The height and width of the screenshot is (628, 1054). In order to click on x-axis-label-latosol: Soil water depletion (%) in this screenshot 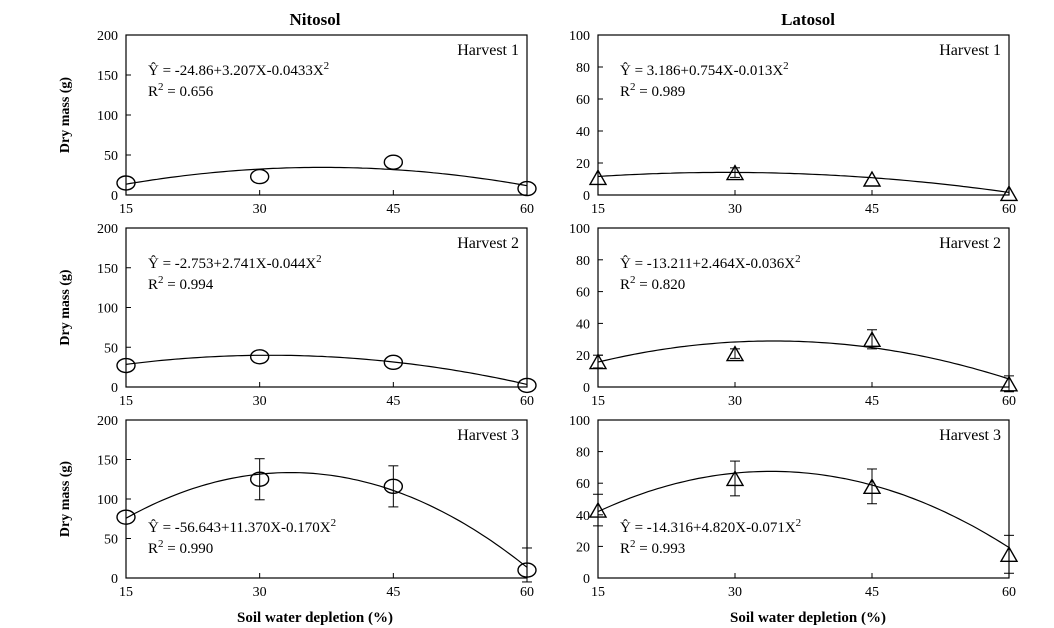, I will do `click(808, 618)`.